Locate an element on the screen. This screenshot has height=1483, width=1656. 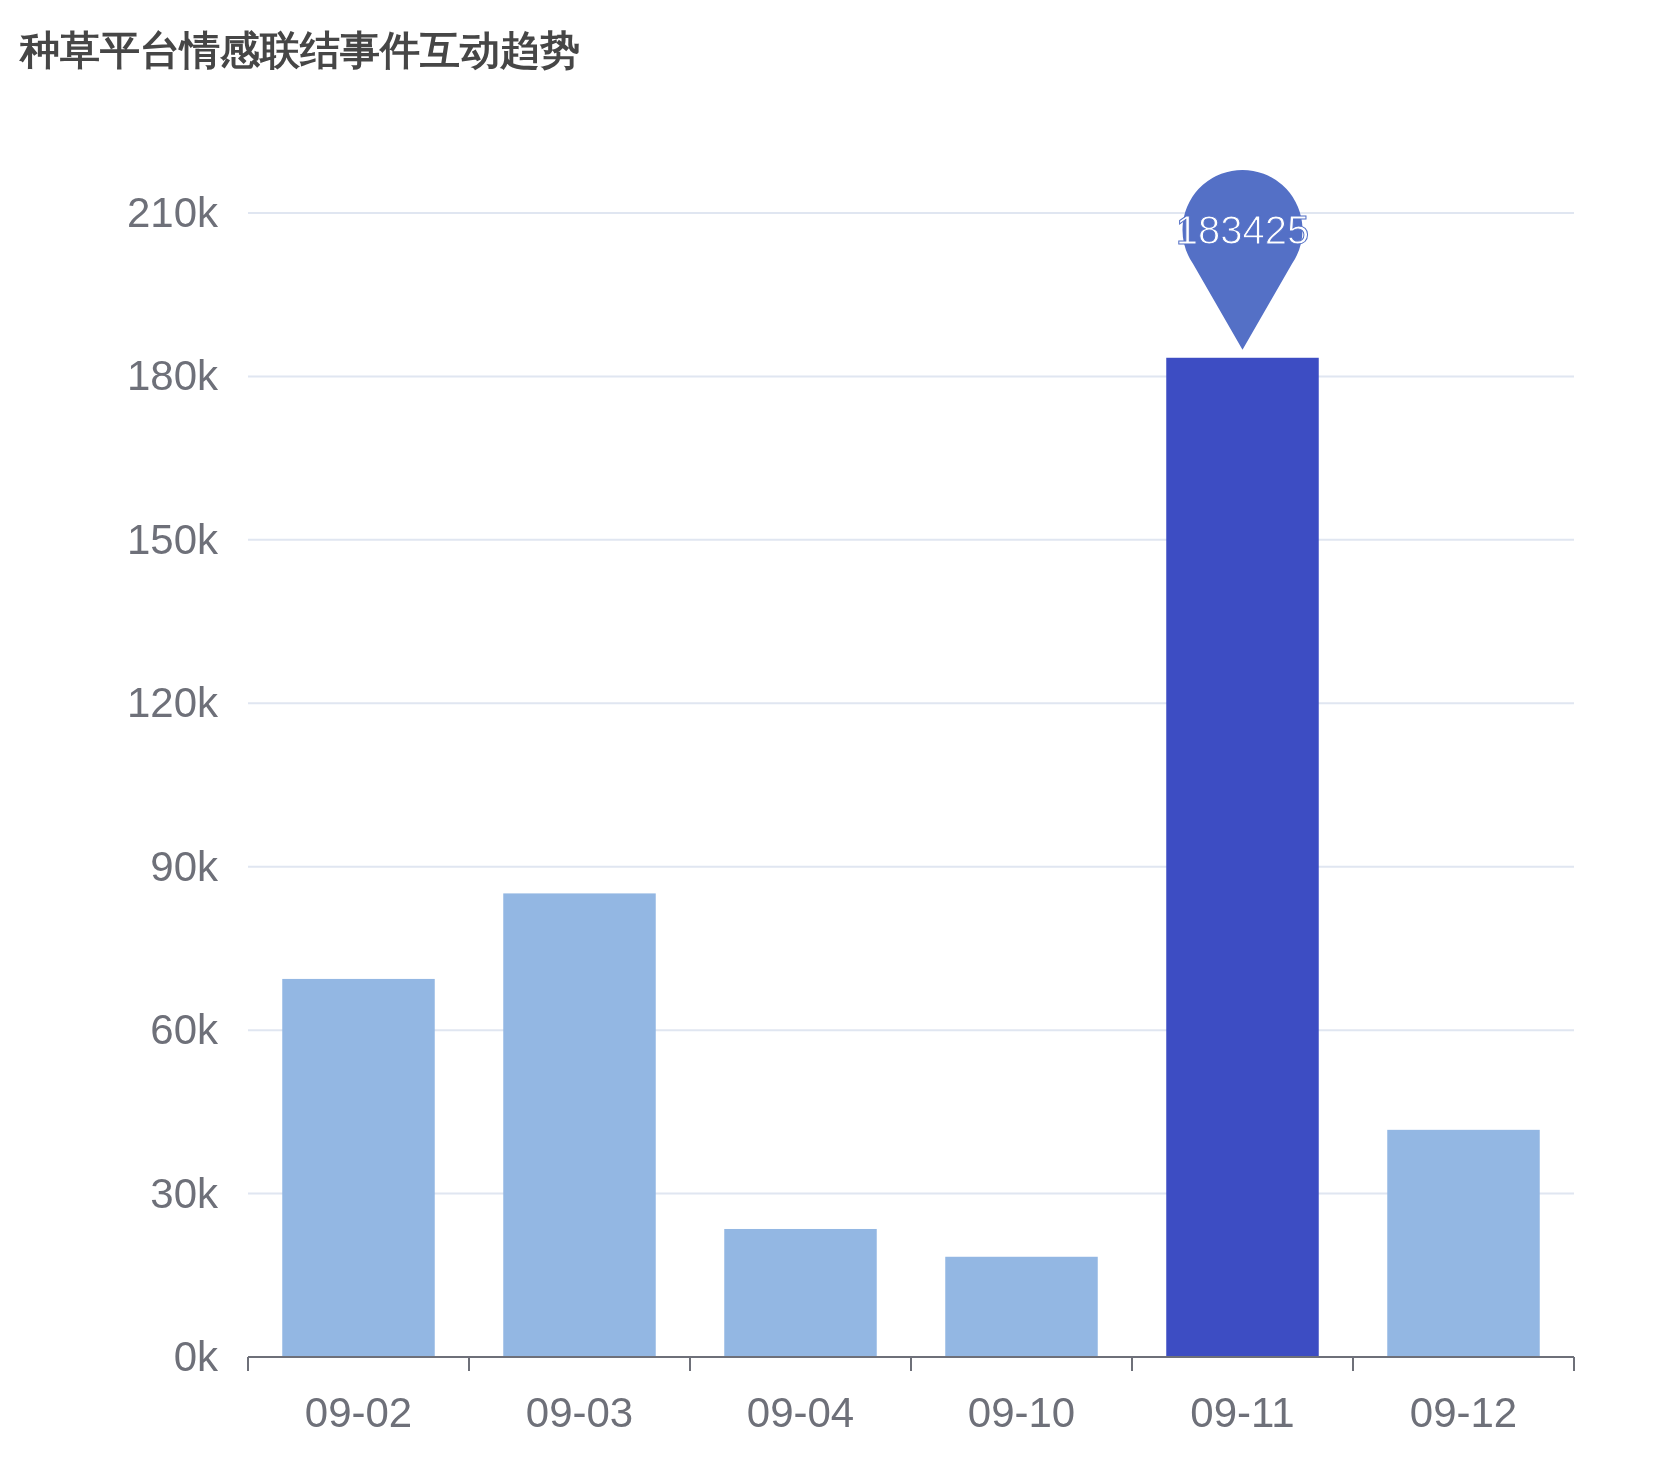
chart-title: 种草平台情感联结事件互动趋势 is located at coordinates (299, 50).